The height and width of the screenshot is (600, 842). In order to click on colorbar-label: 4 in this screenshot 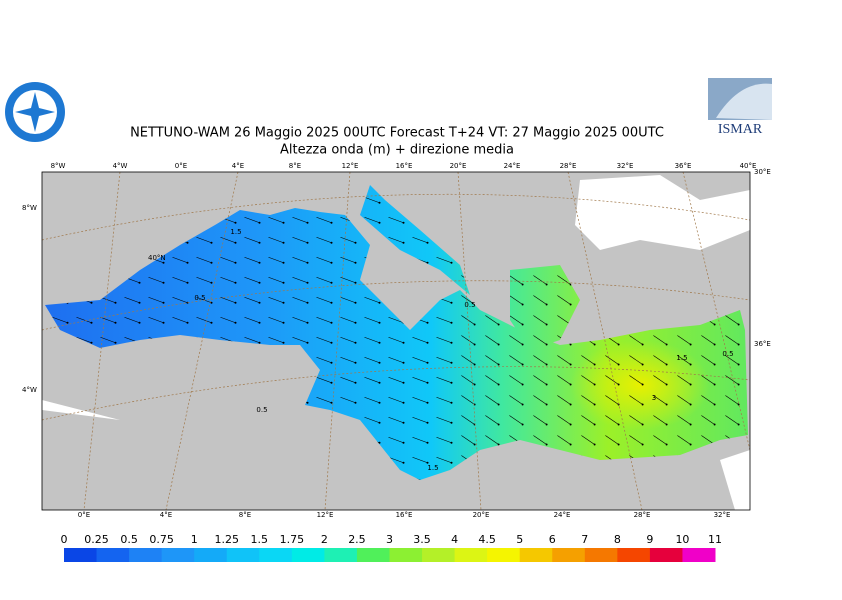, I will do `click(454, 539)`.